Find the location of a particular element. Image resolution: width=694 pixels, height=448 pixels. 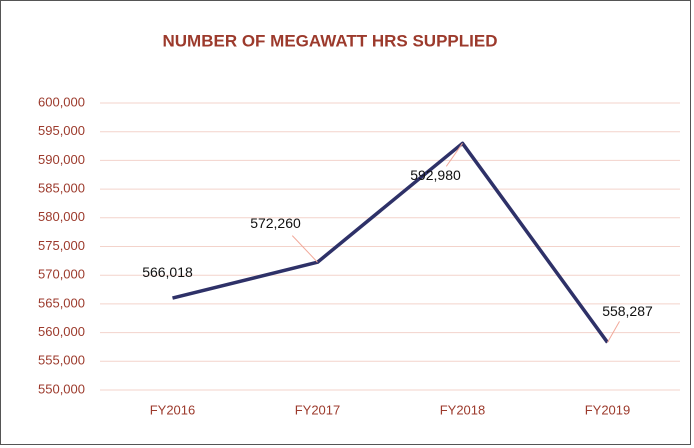

y-tick-label: 550,000 is located at coordinates (61, 388).